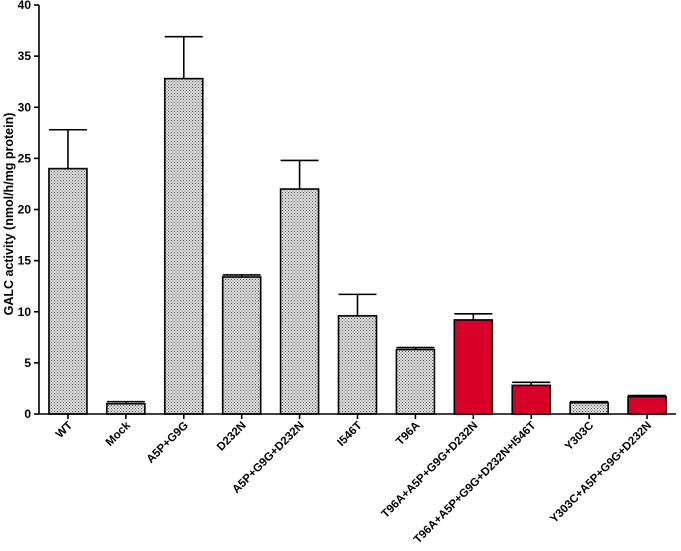 Image resolution: width=681 pixels, height=551 pixels. I want to click on y-tick-label: 25, so click(25, 158).